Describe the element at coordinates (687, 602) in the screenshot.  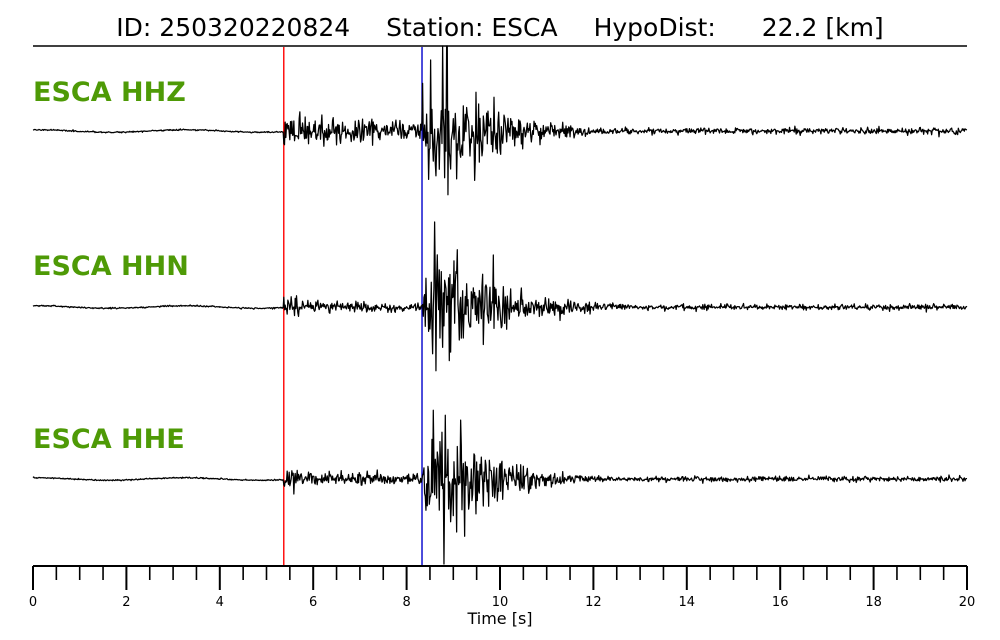
I see `x-tick-label: 14` at that location.